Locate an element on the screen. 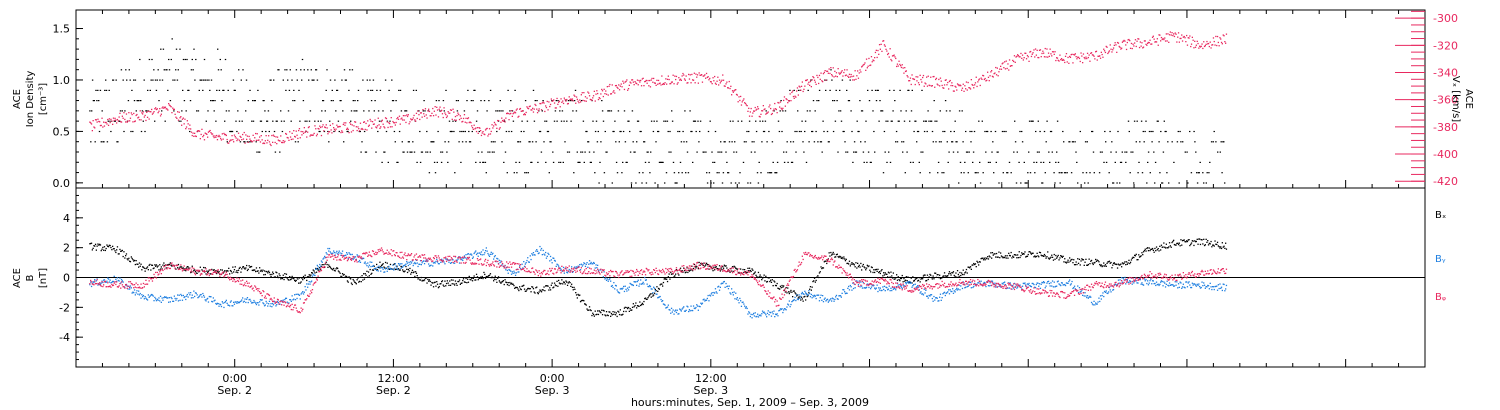  y-tick-label-right: -420 is located at coordinates (1445, 181).